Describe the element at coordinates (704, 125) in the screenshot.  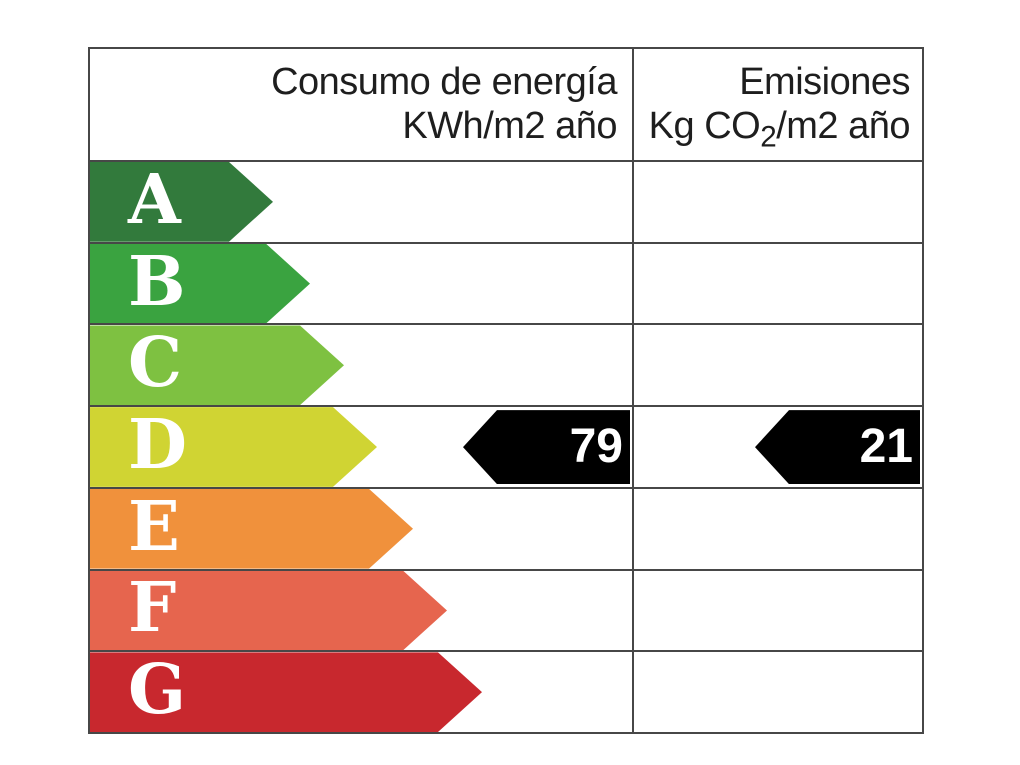
I see `emissions-unit-prefix: Kg CO` at that location.